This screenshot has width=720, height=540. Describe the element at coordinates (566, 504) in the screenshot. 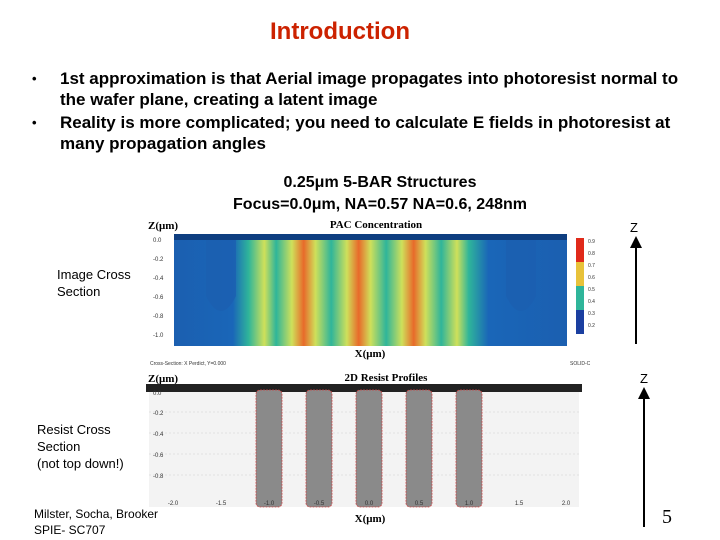

I see `x-tick-label: 2.0` at that location.